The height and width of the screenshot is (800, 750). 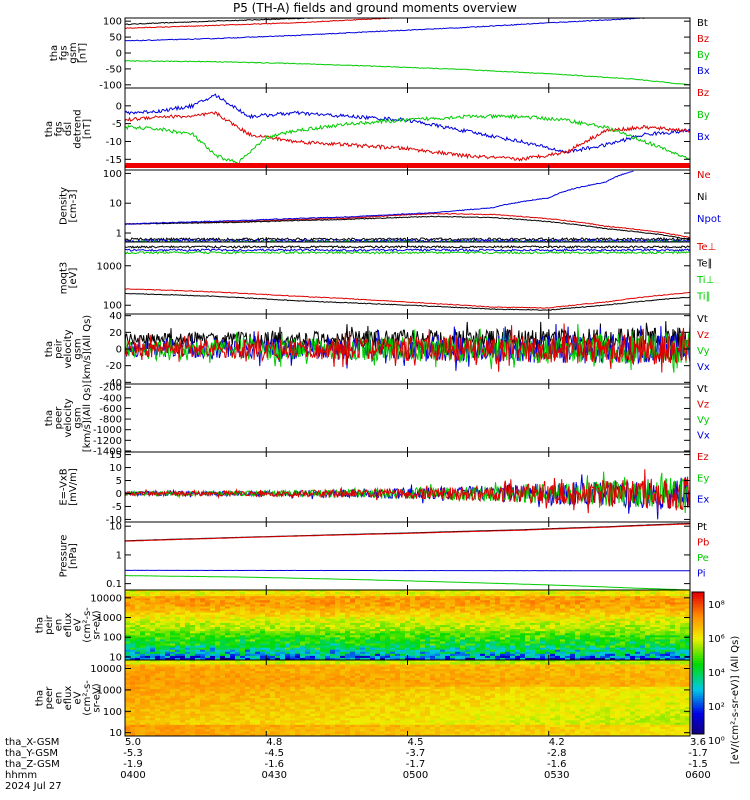 I want to click on y-tick-label: -200, so click(x=110, y=388).